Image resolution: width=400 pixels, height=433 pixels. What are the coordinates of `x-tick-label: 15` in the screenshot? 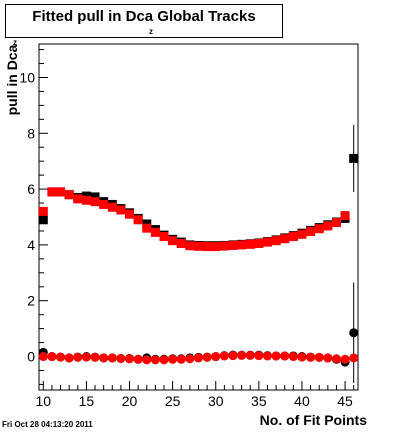 It's located at (87, 401).